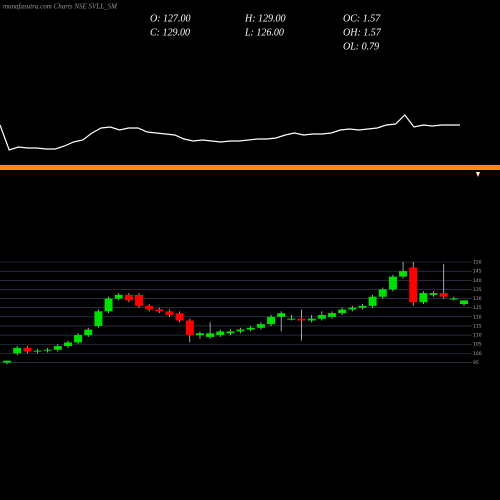 The height and width of the screenshot is (500, 500). What do you see at coordinates (265, 18) in the screenshot?
I see `ohlc-label: H: 129.00` at bounding box center [265, 18].